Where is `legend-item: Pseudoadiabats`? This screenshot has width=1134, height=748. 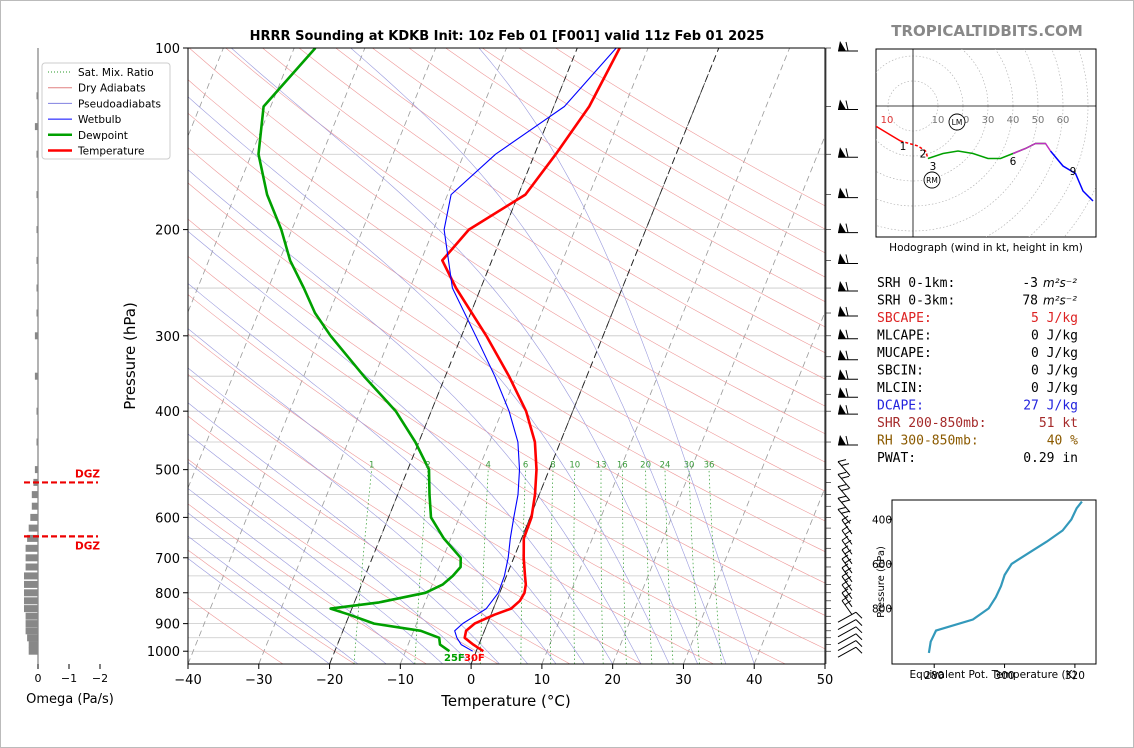 legend-item: Pseudoadiabats is located at coordinates (104, 104).